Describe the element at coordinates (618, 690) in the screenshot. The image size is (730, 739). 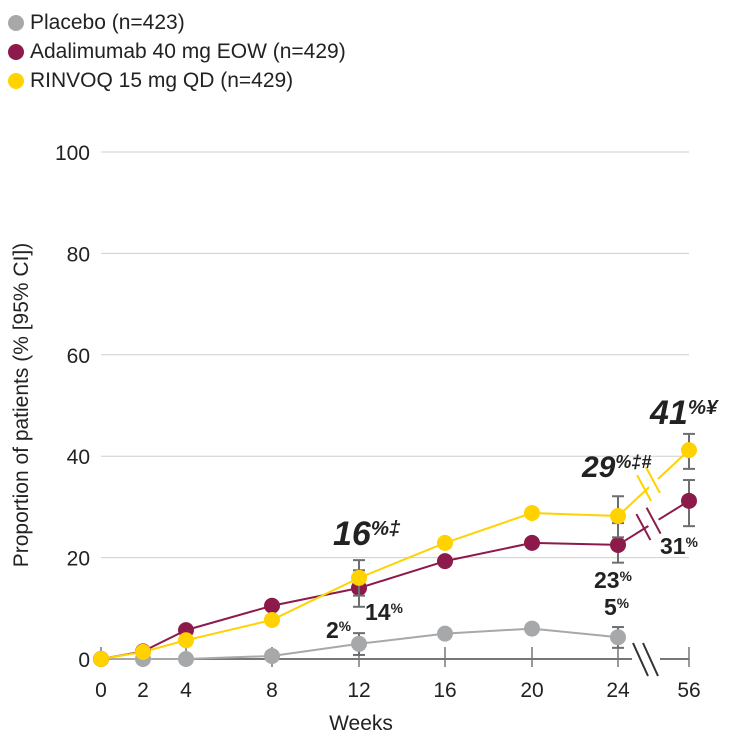
I see `x-tick-label: 24` at that location.